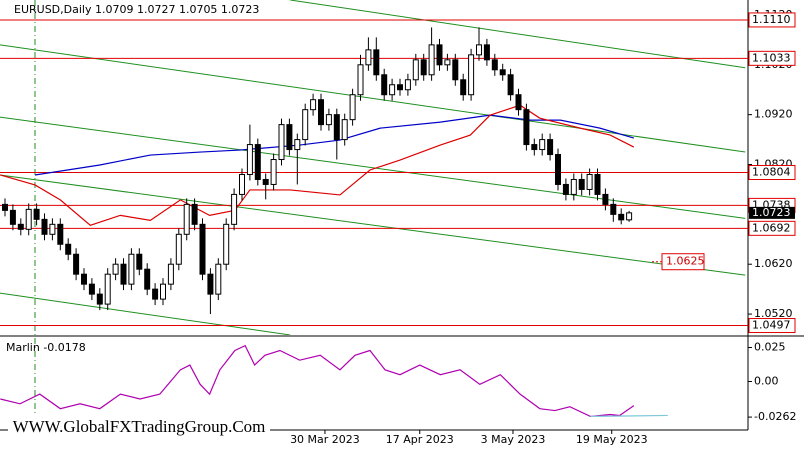 This screenshot has width=804, height=452. Describe the element at coordinates (685, 261) in the screenshot. I see `annotation: 1.0625` at that location.